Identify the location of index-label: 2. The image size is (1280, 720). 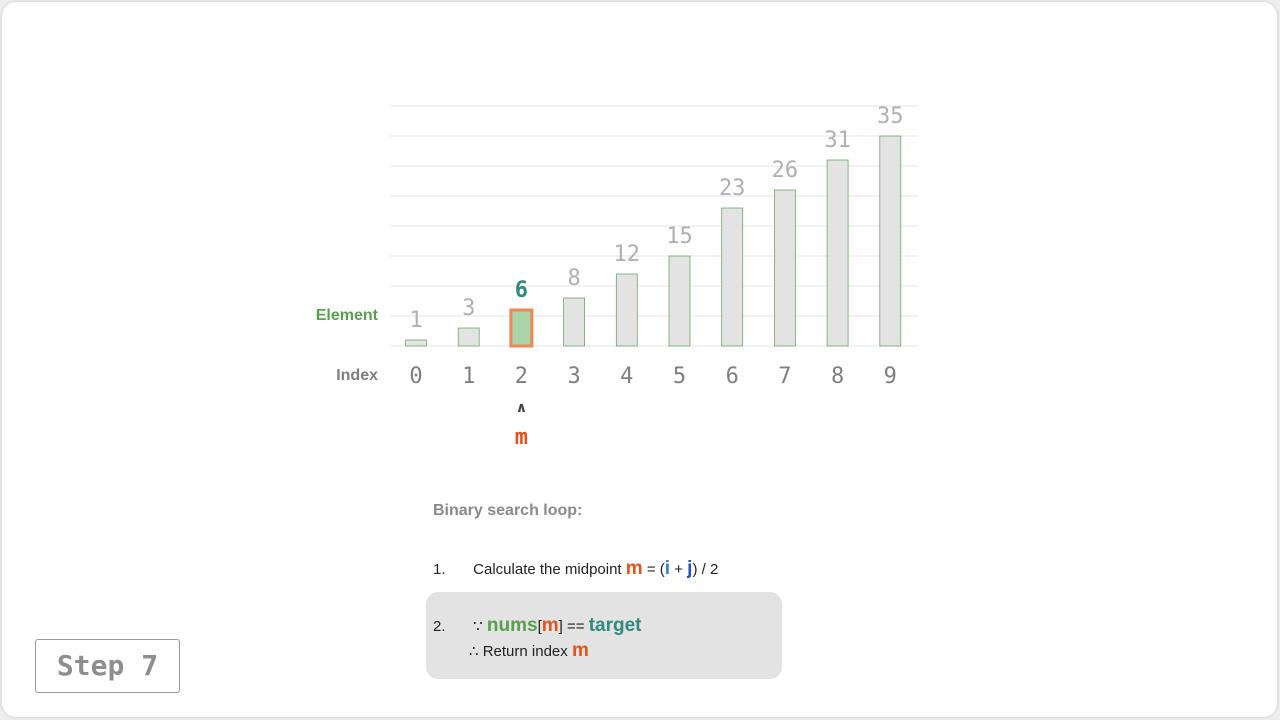
(521, 376).